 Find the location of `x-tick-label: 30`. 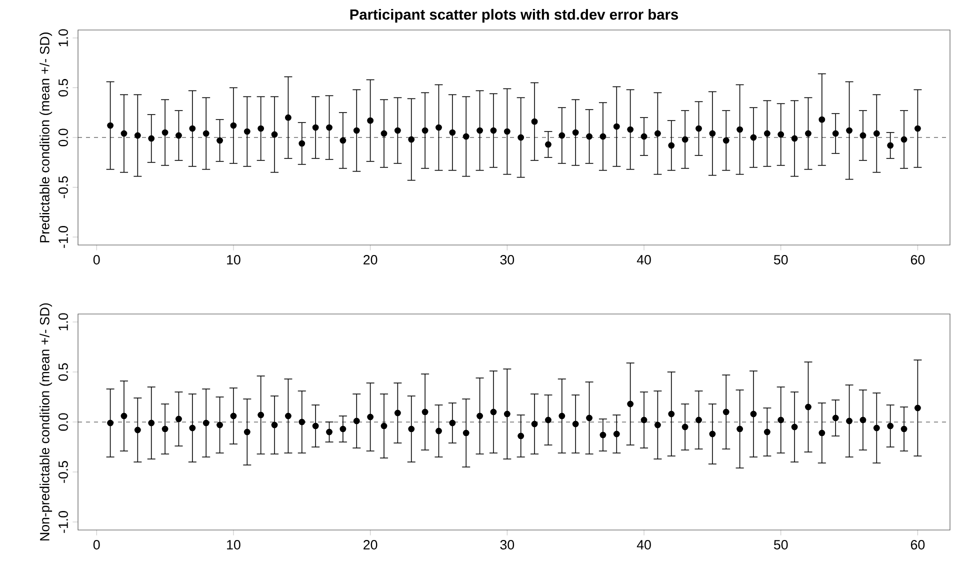

x-tick-label: 30 is located at coordinates (507, 545).